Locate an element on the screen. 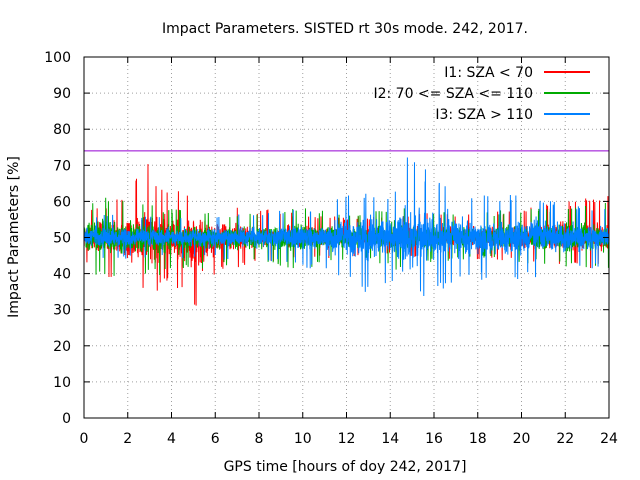  x-tick-label: 16 is located at coordinates (434, 439).